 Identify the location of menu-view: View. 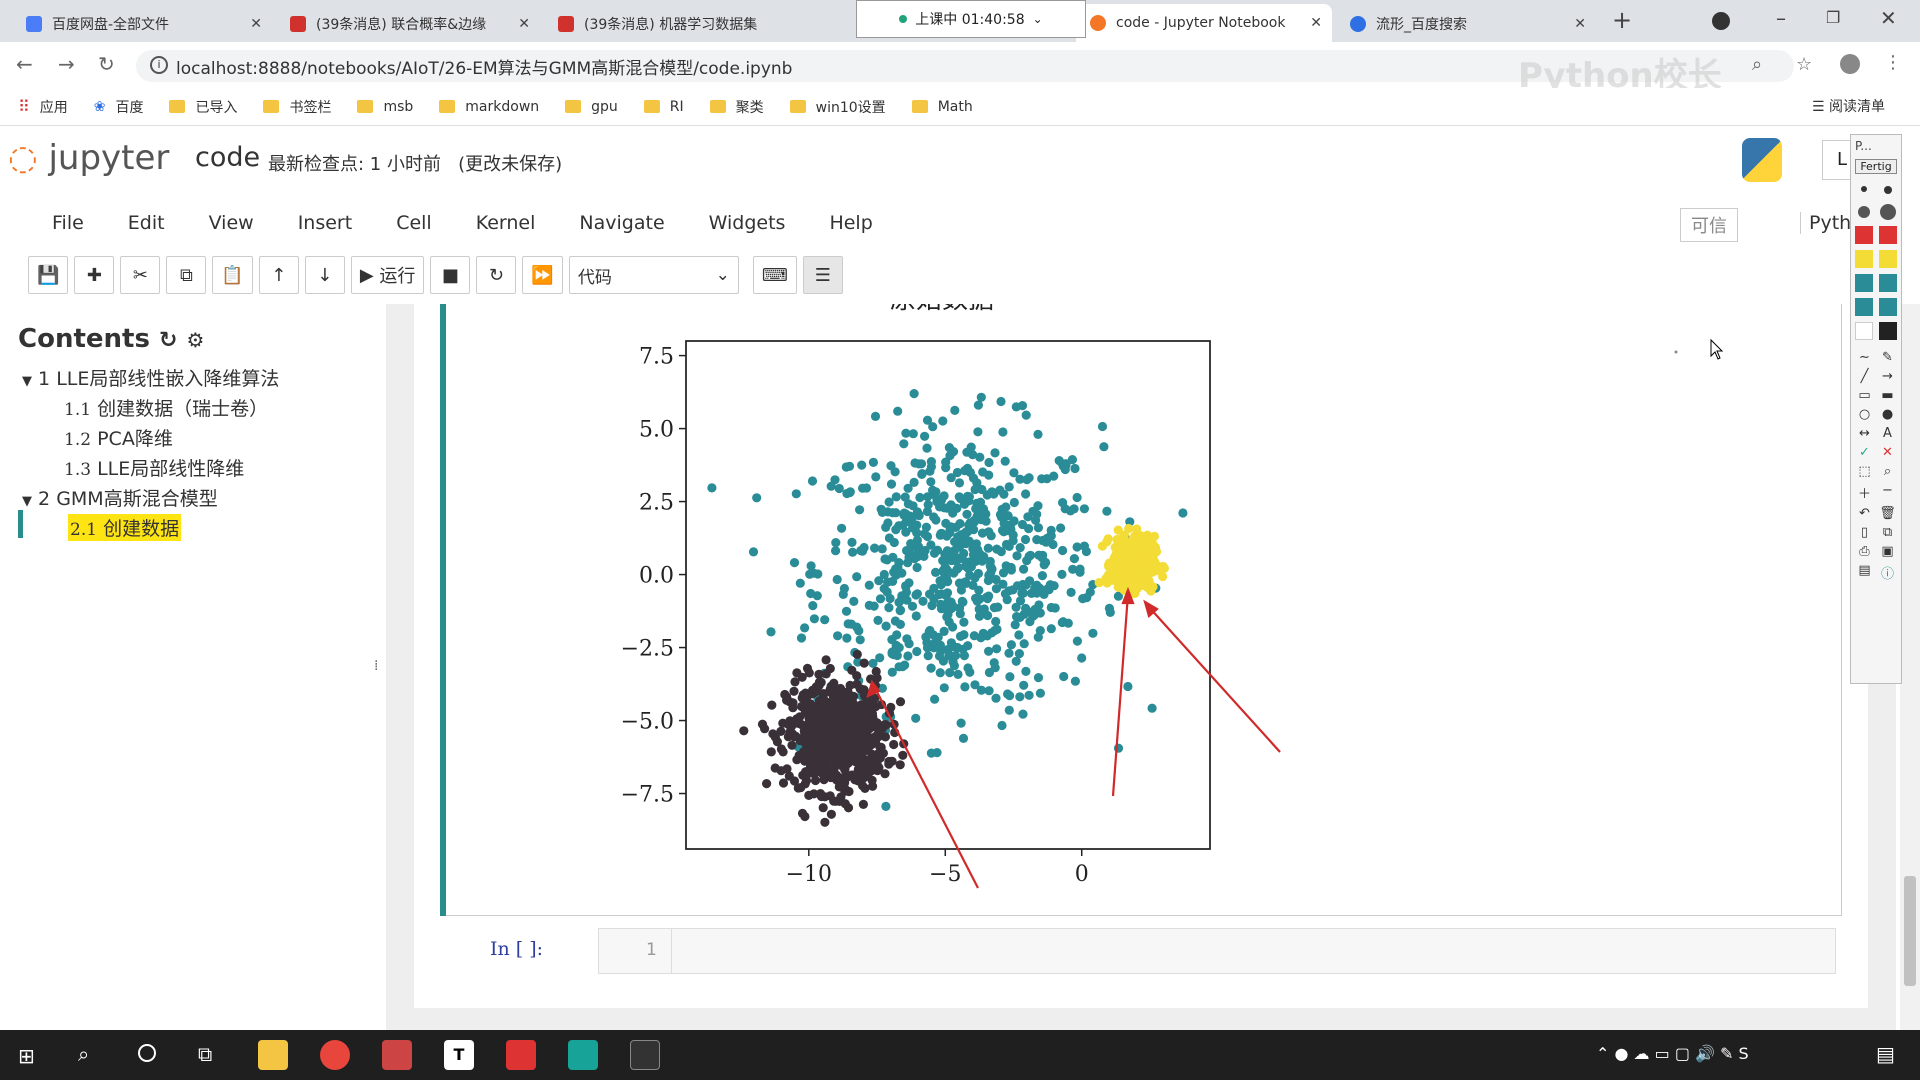
(231, 223).